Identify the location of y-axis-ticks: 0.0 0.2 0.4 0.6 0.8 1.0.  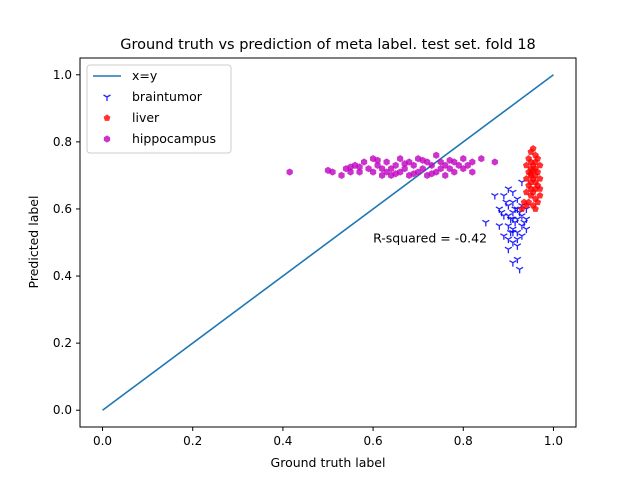
(66, 242).